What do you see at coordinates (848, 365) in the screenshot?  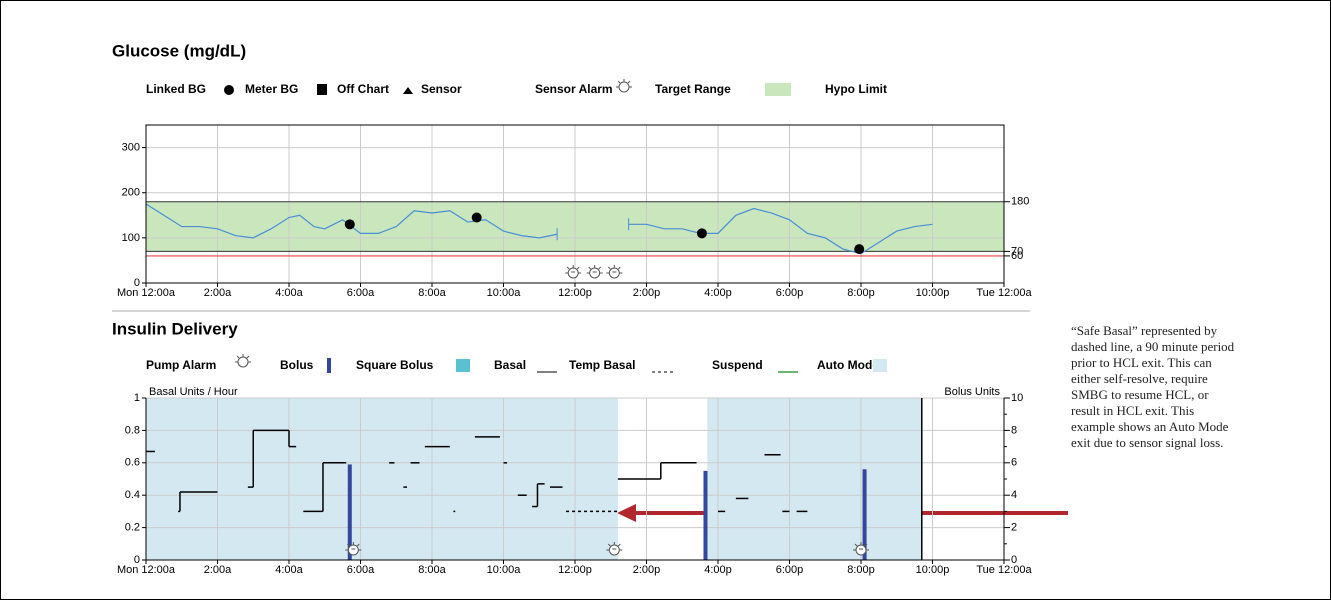 I see `legend-label: Auto Mode` at bounding box center [848, 365].